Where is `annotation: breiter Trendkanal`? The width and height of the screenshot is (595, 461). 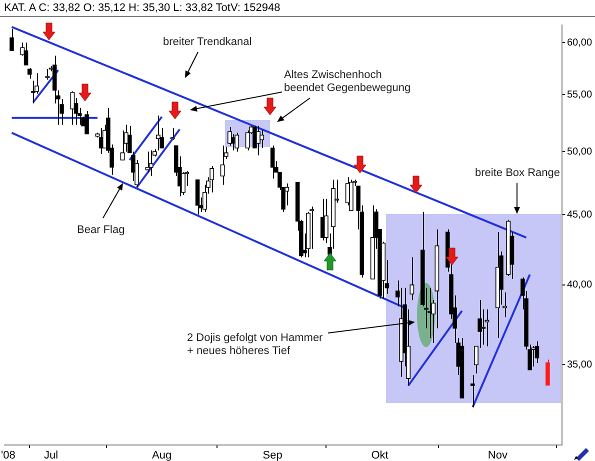 annotation: breiter Trendkanal is located at coordinates (207, 42).